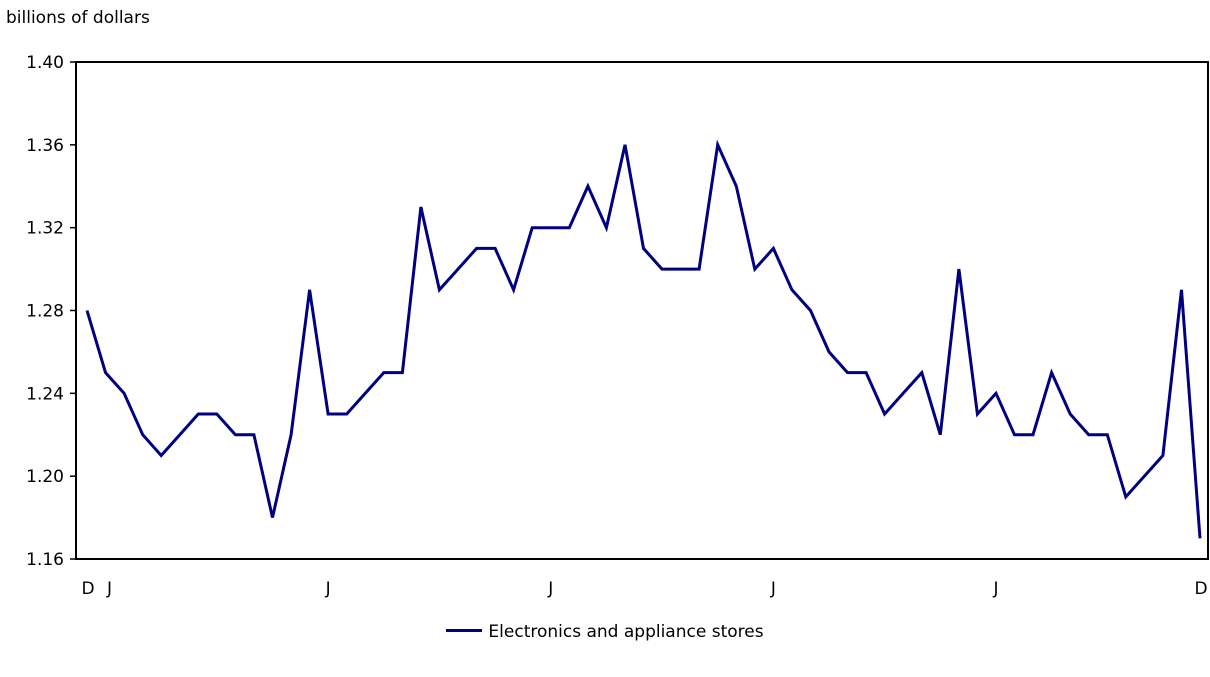 Image resolution: width=1210 pixels, height=677 pixels. I want to click on y-tick-label: 1.32, so click(45, 229).